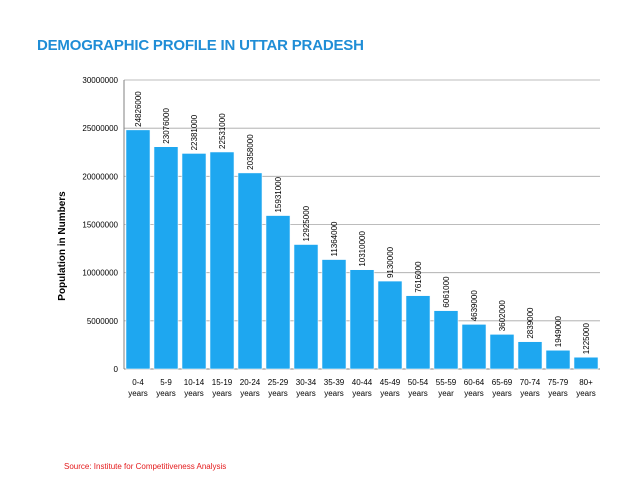 The width and height of the screenshot is (638, 479). I want to click on x-tick-label: 30-34, so click(306, 382).